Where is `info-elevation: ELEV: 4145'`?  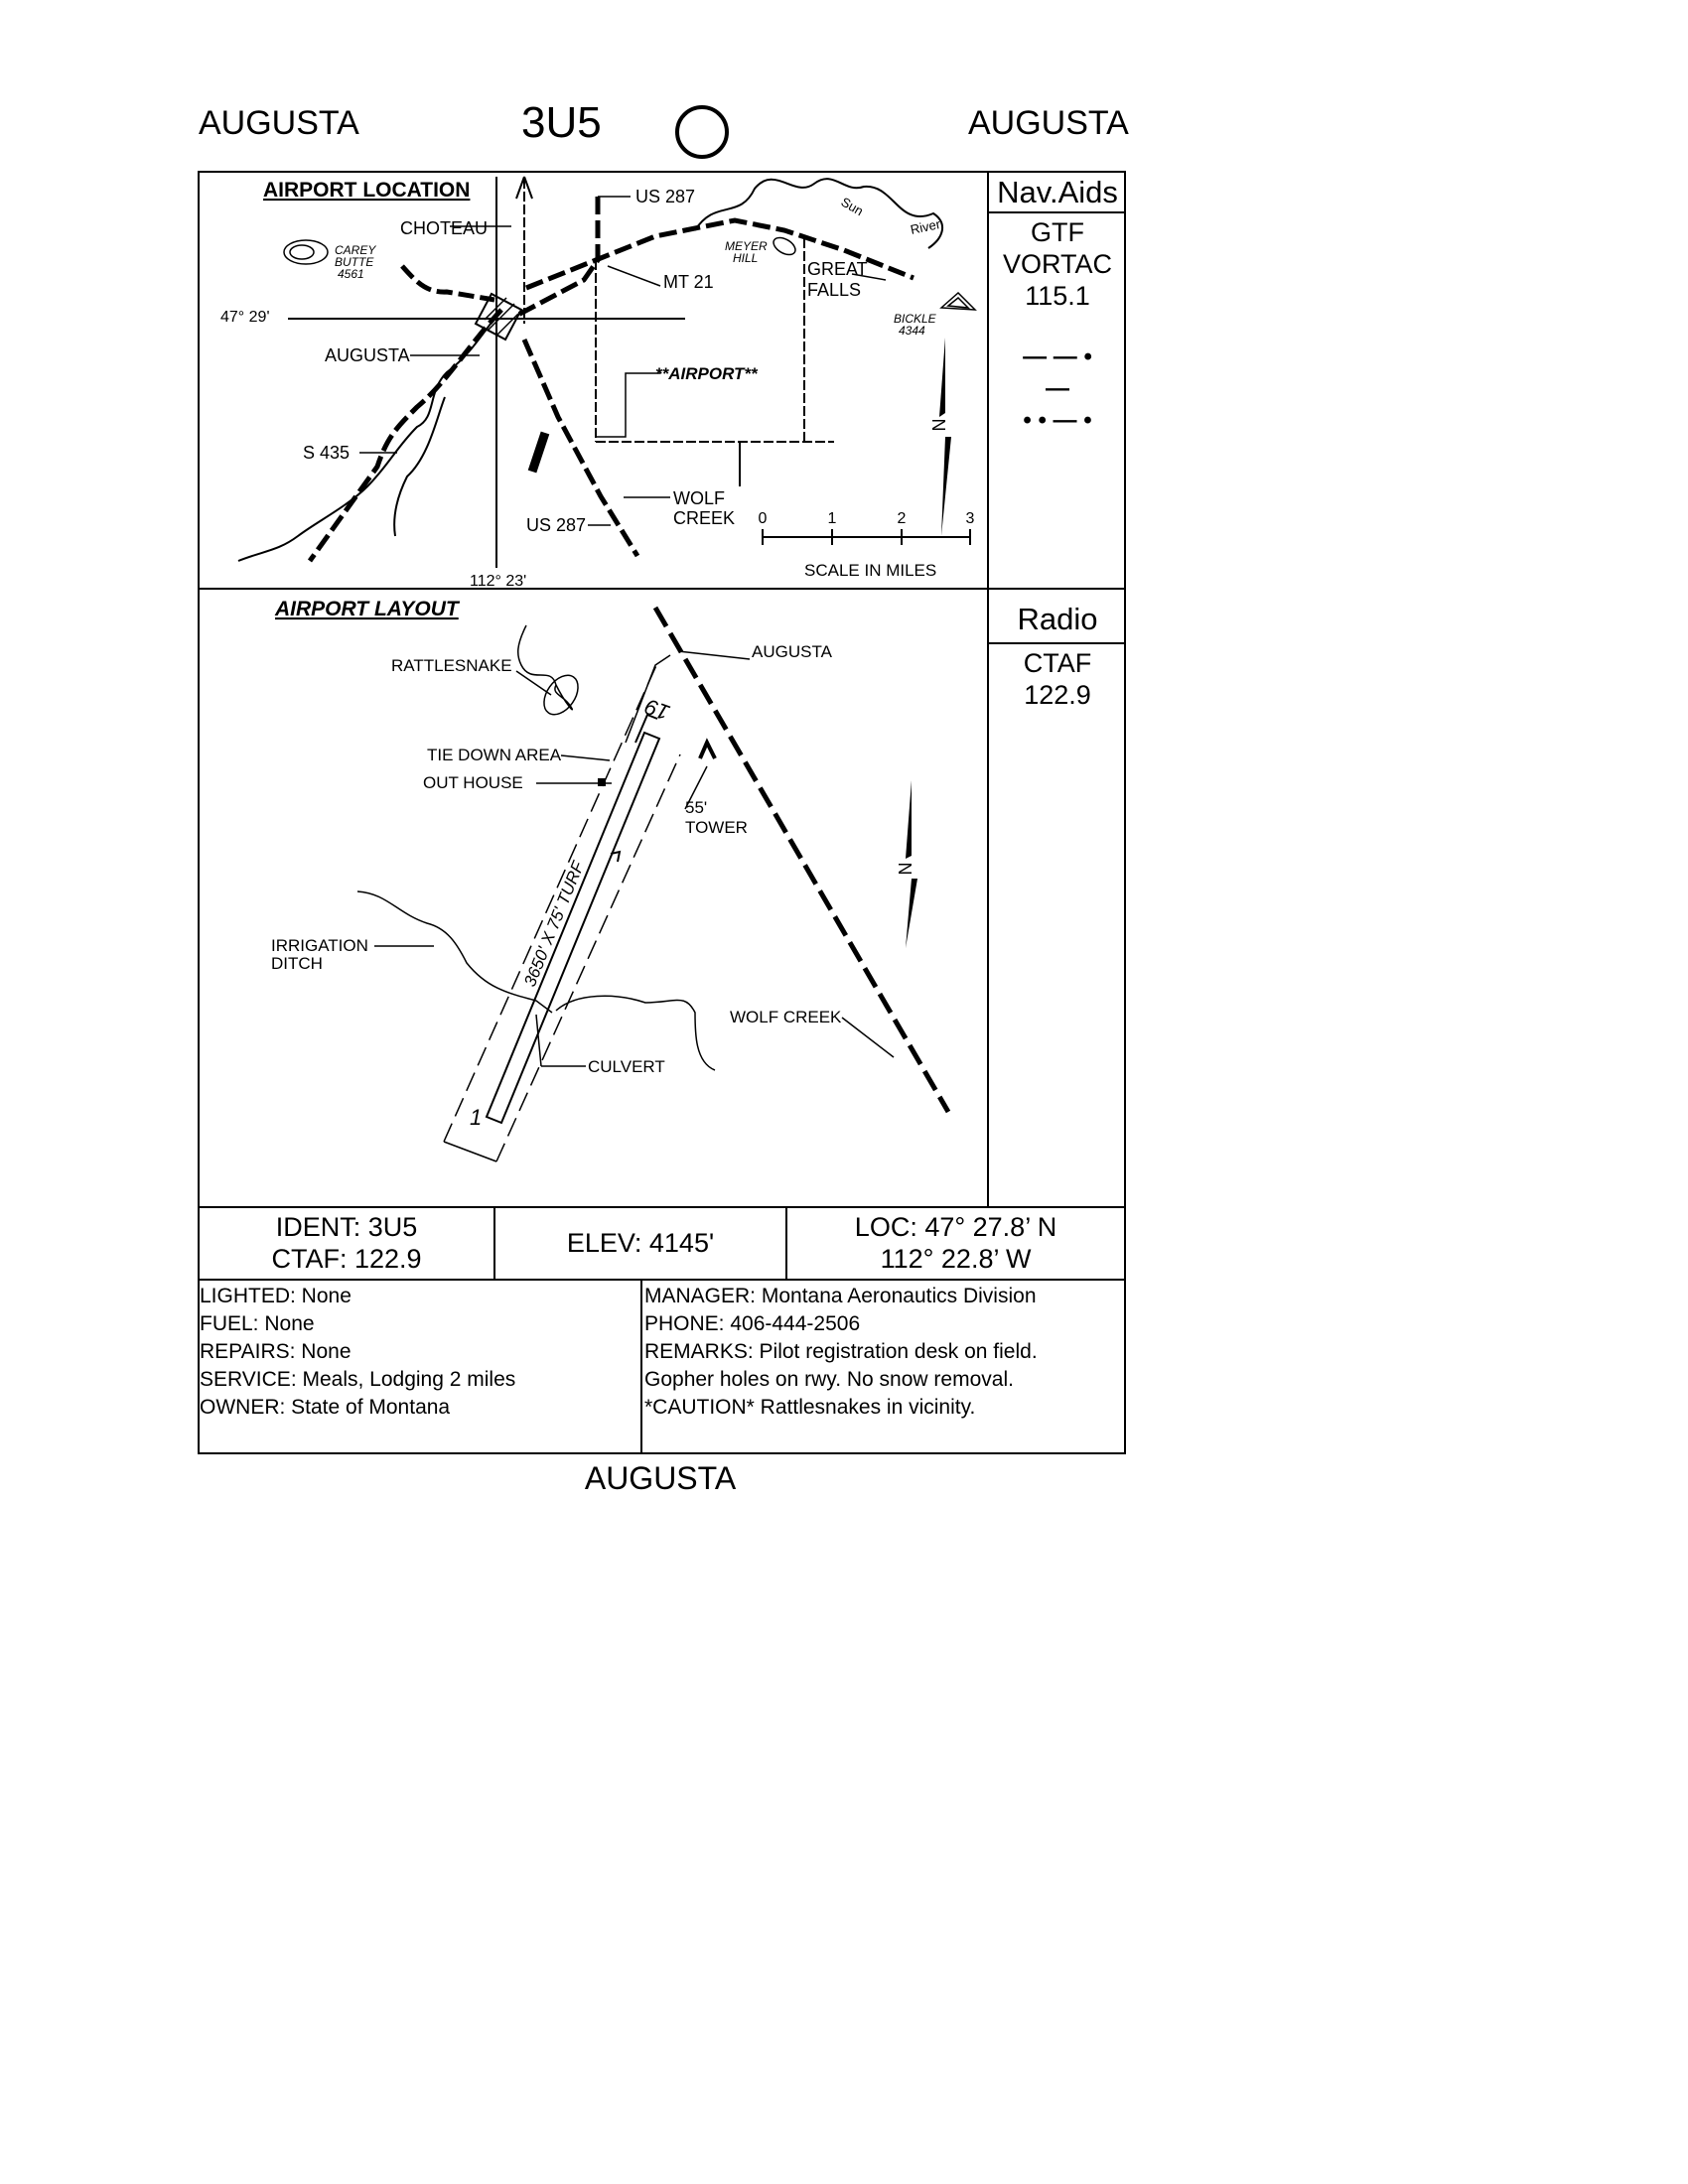
info-elevation: ELEV: 4145' is located at coordinates (640, 1243).